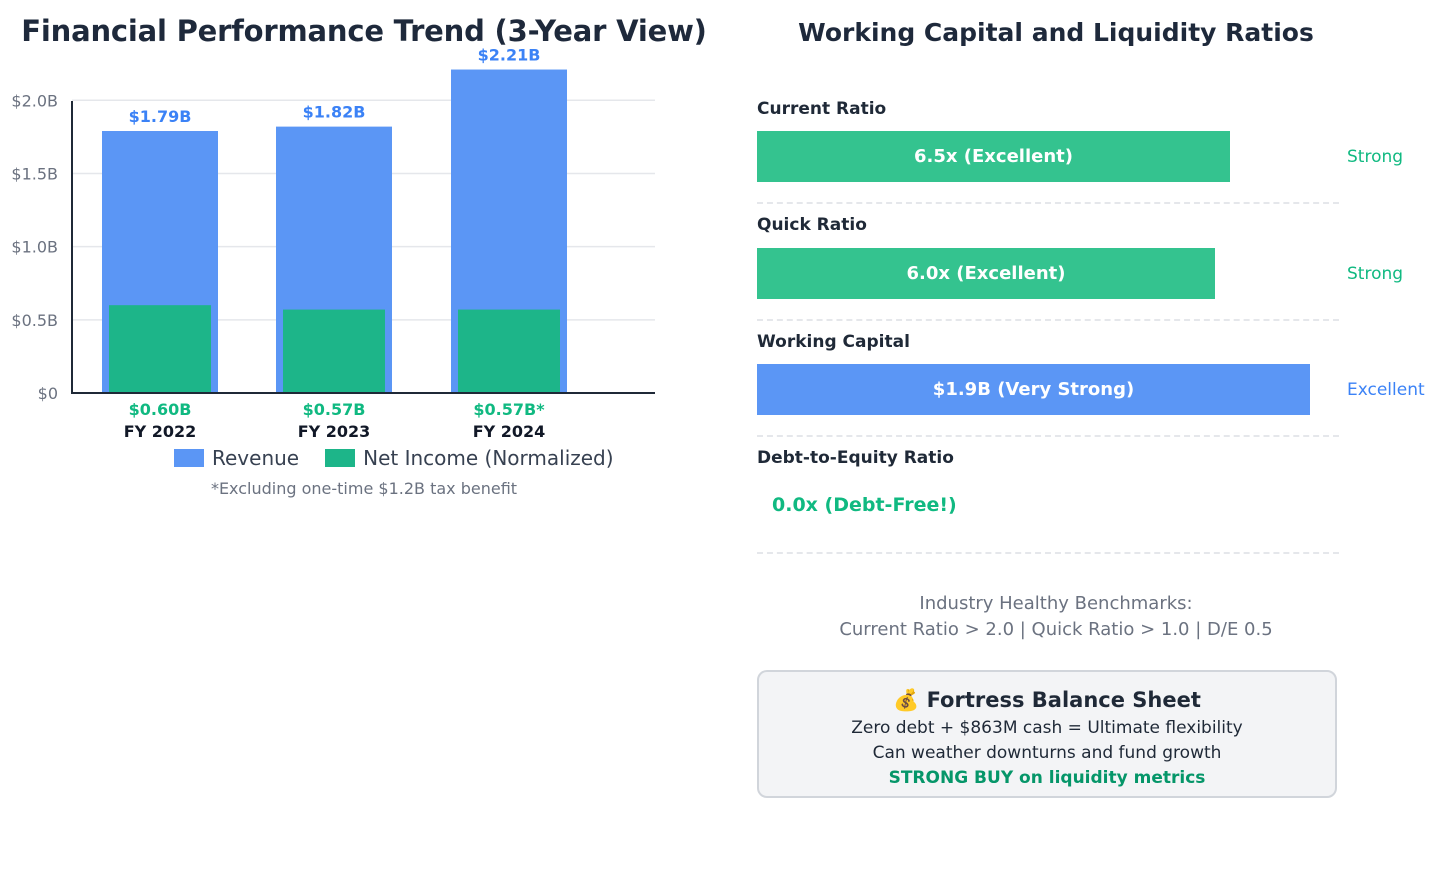 The height and width of the screenshot is (874, 1456). I want to click on chart-legend: Revenue Net Income (Normalized), so click(407, 458).